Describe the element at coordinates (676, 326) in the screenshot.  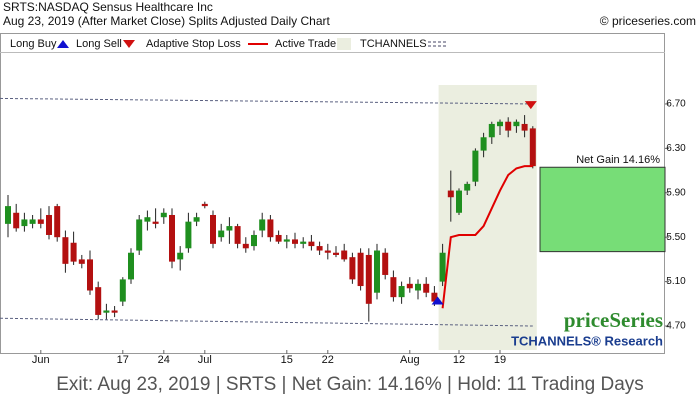
I see `y-tick-label: 4.70` at that location.